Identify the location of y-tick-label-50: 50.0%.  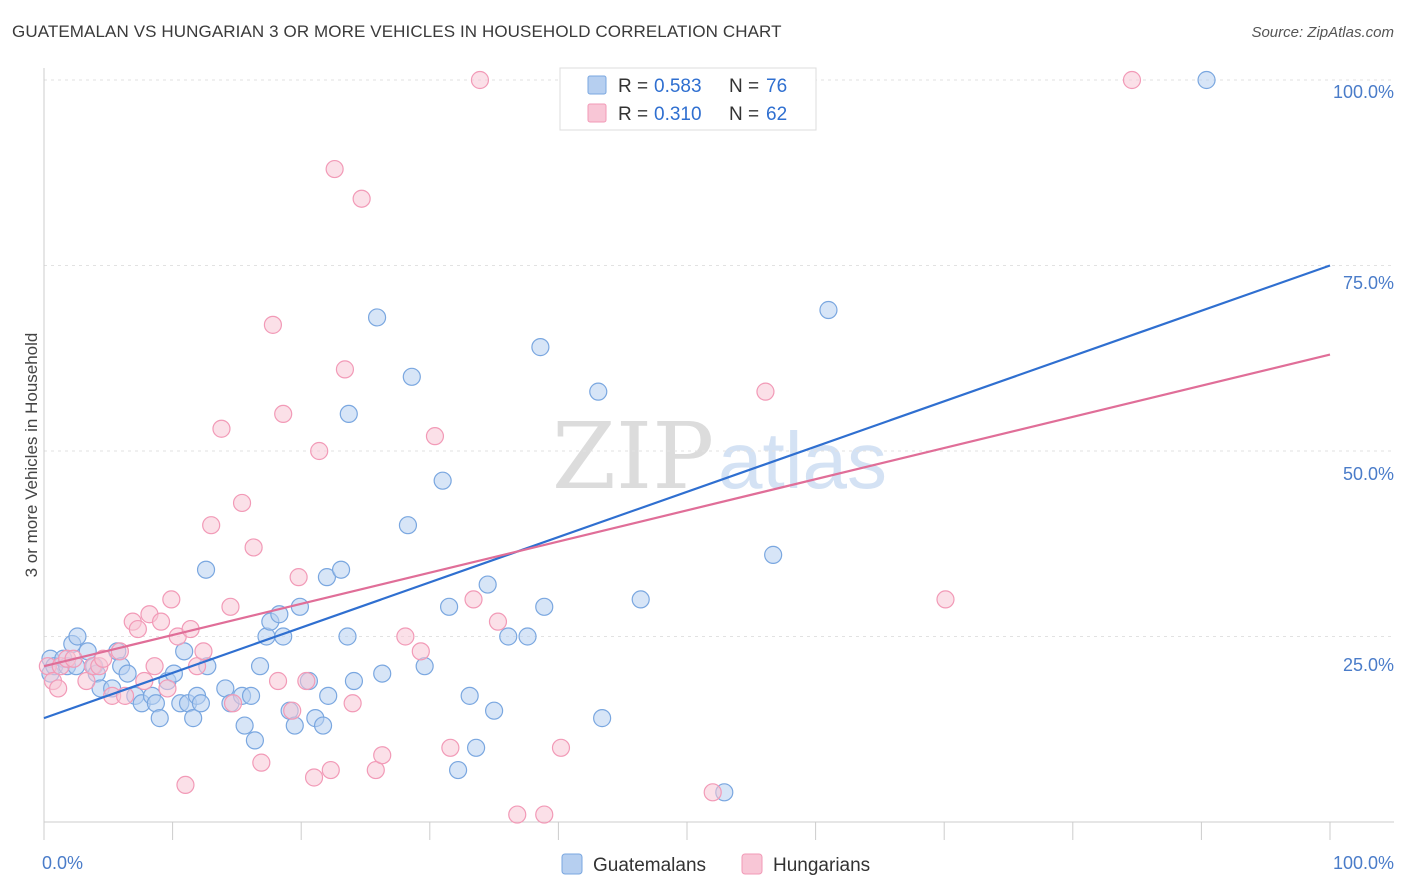
(1368, 474).